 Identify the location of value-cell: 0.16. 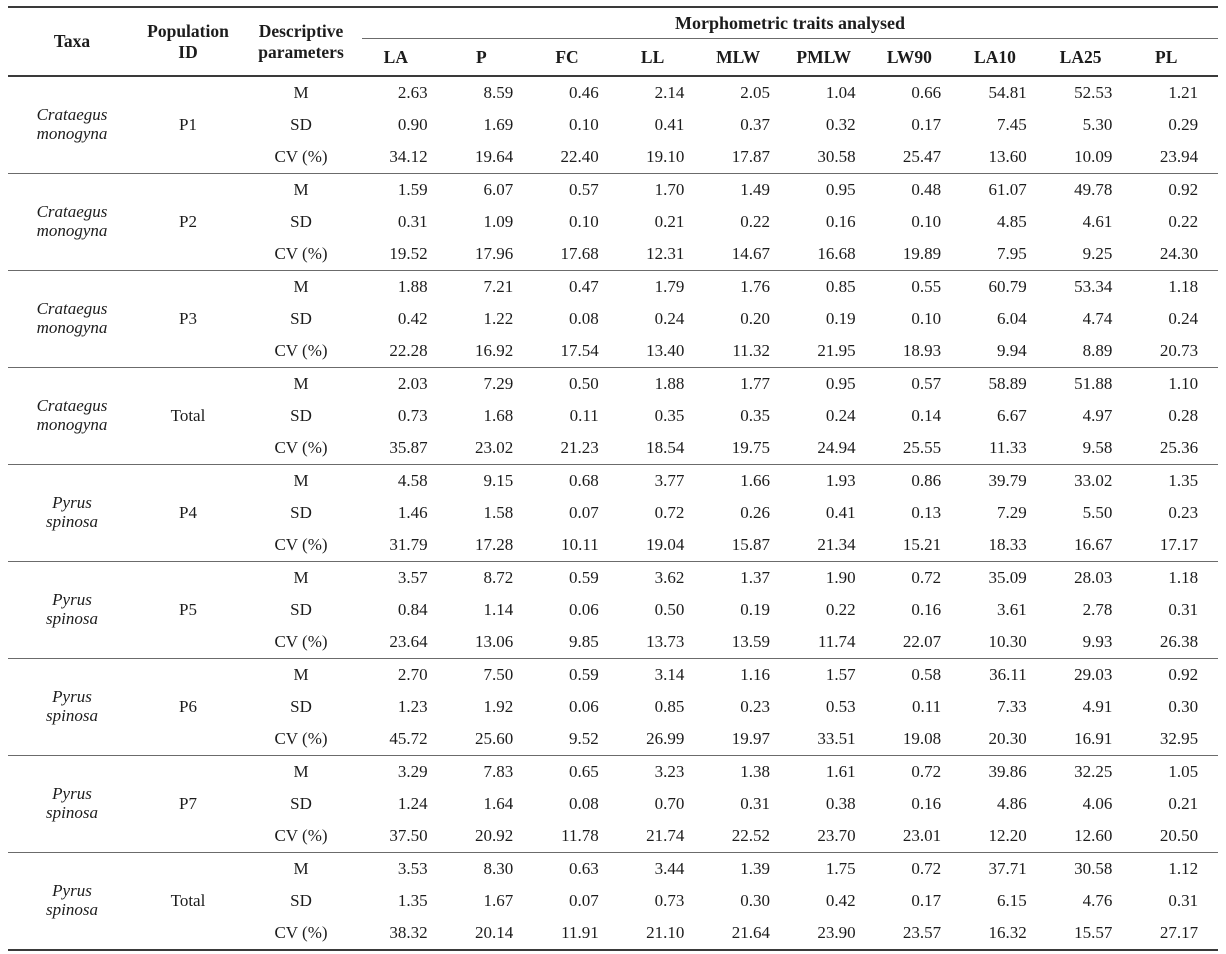
(926, 803).